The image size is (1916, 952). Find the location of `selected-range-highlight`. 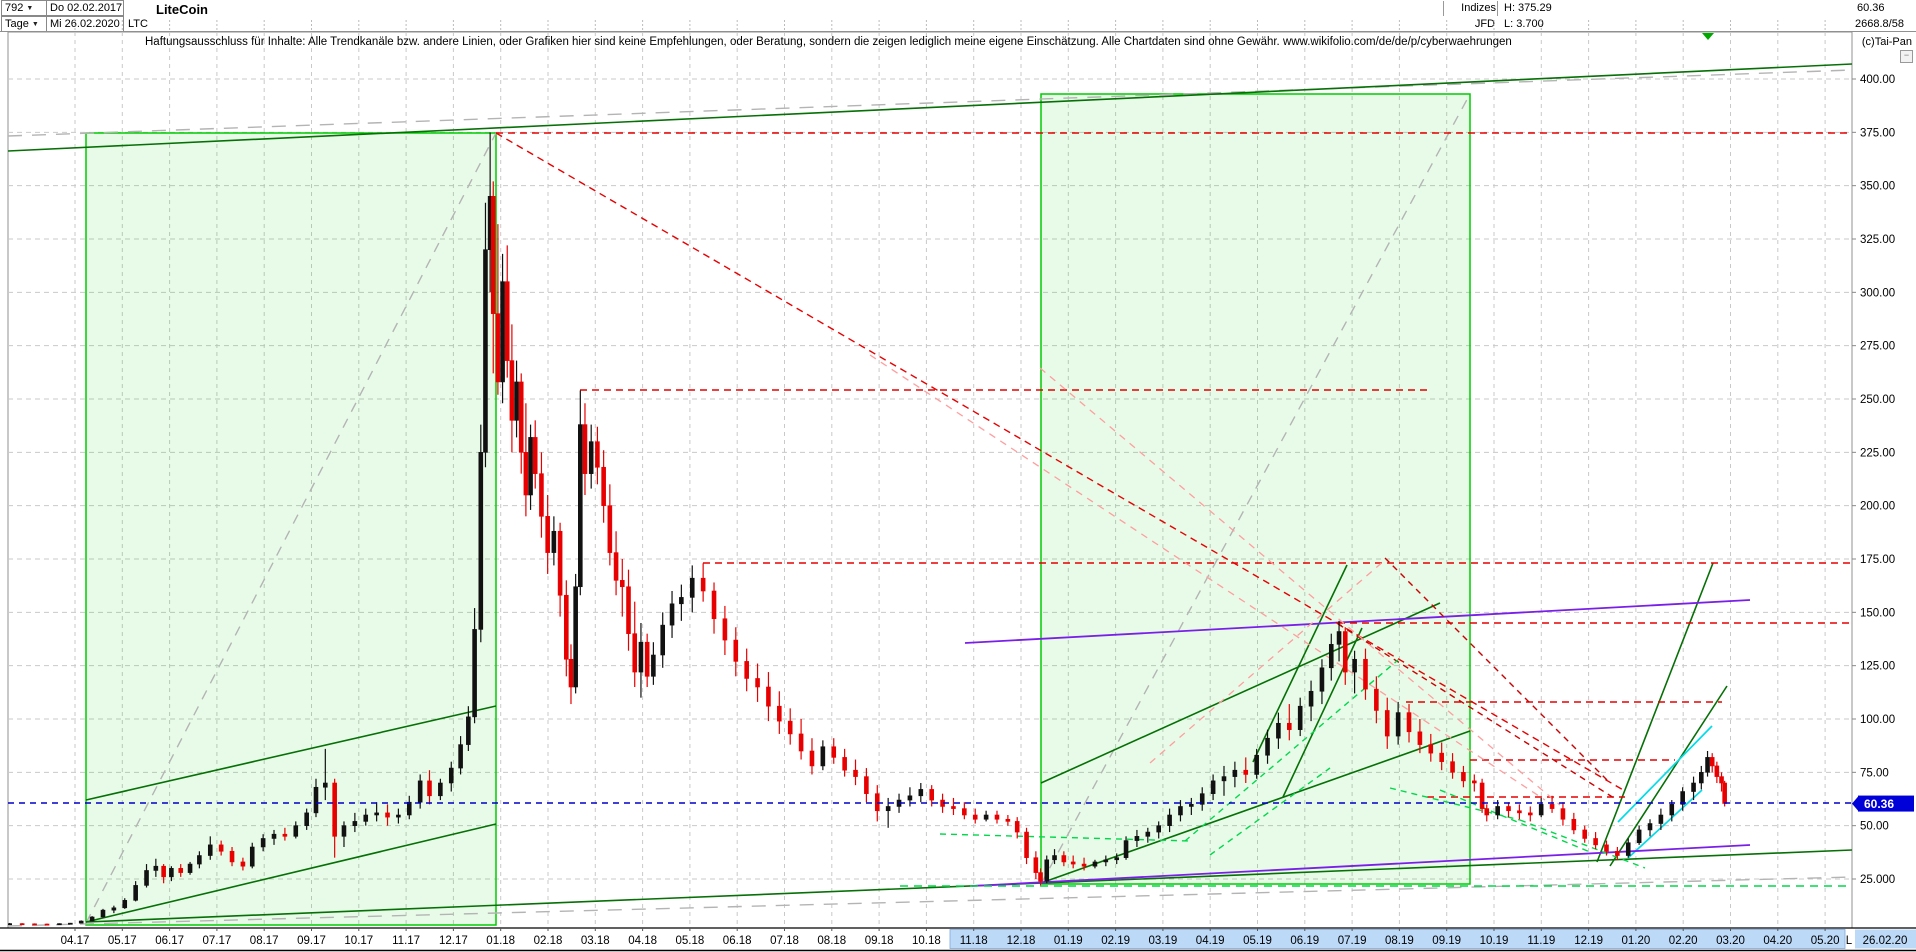

selected-range-highlight is located at coordinates (1397, 939).